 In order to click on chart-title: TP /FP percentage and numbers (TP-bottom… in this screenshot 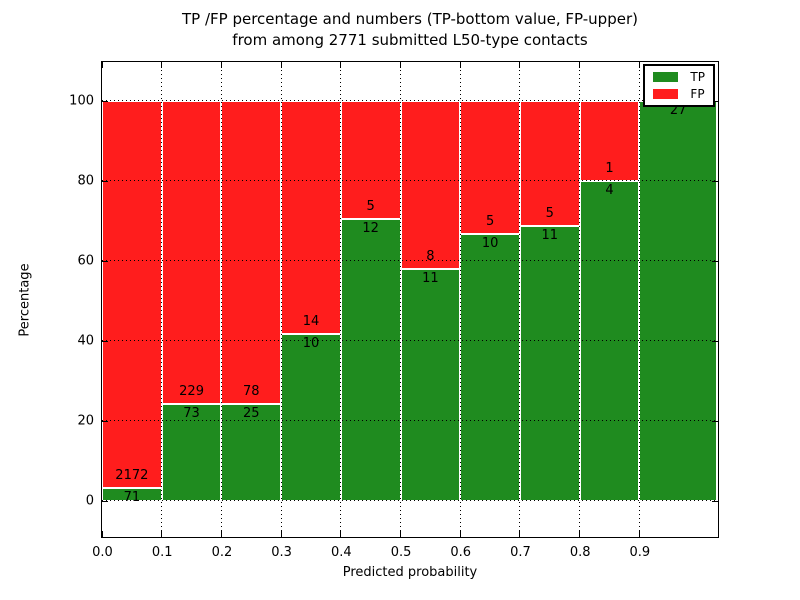, I will do `click(410, 30)`.